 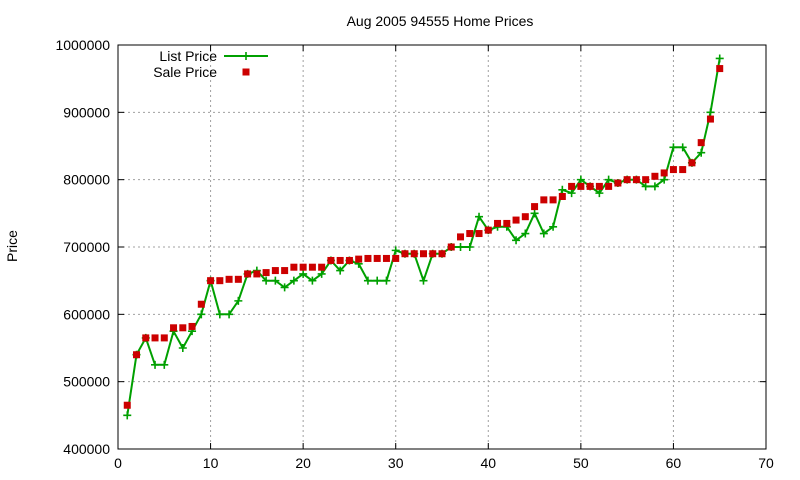 What do you see at coordinates (303, 463) in the screenshot?
I see `x-tick-label: 20` at bounding box center [303, 463].